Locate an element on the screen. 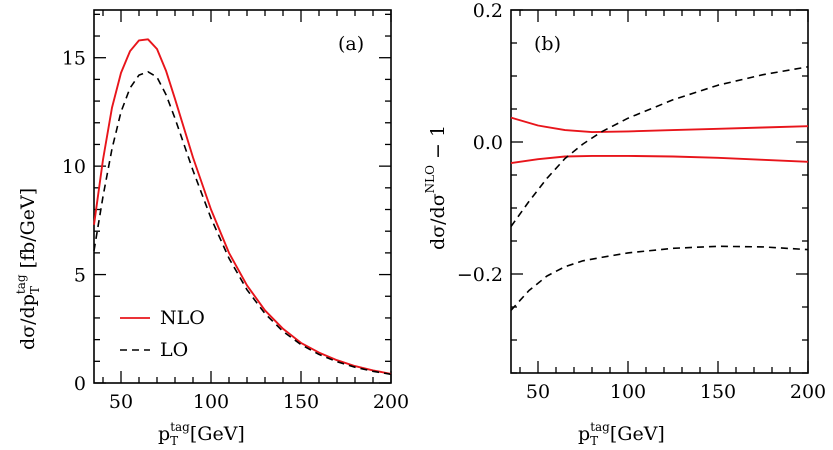 The width and height of the screenshot is (833, 450). panel-a-xlabel: pTtag[GeV] is located at coordinates (201, 434).